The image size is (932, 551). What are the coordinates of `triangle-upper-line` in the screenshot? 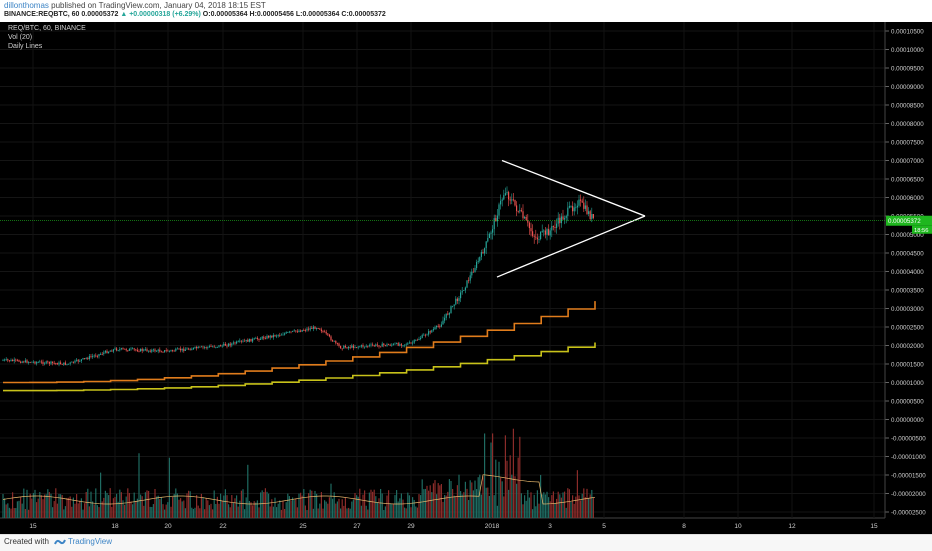 It's located at (573, 188).